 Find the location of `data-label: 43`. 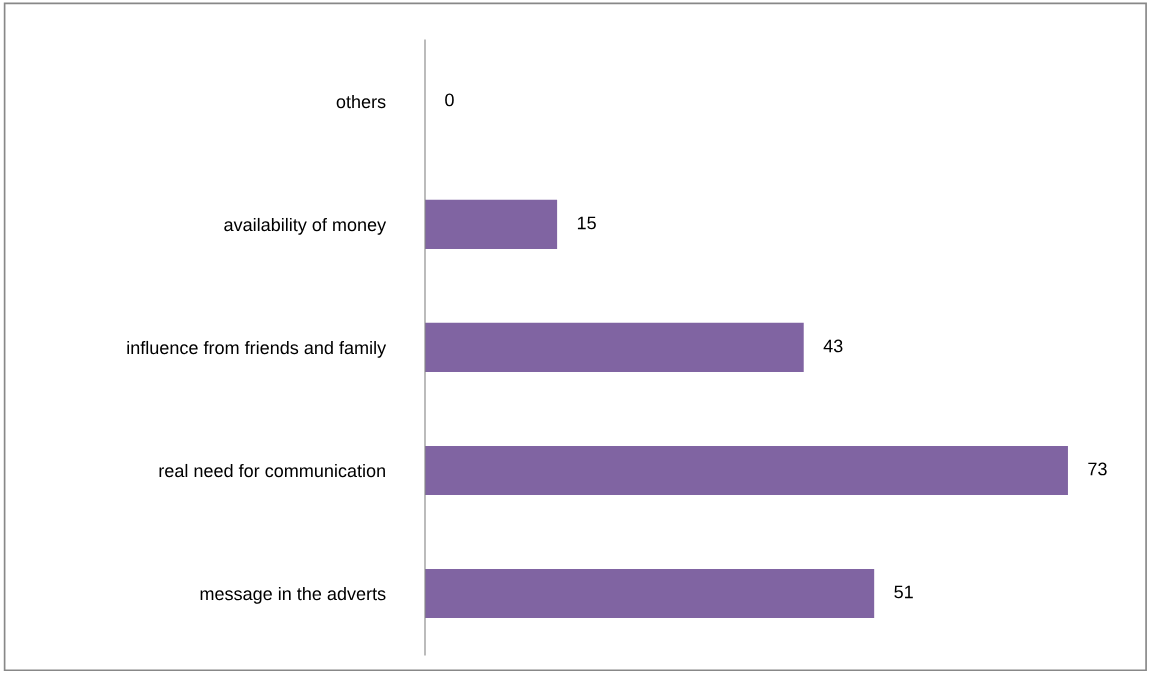

data-label: 43 is located at coordinates (833, 346).